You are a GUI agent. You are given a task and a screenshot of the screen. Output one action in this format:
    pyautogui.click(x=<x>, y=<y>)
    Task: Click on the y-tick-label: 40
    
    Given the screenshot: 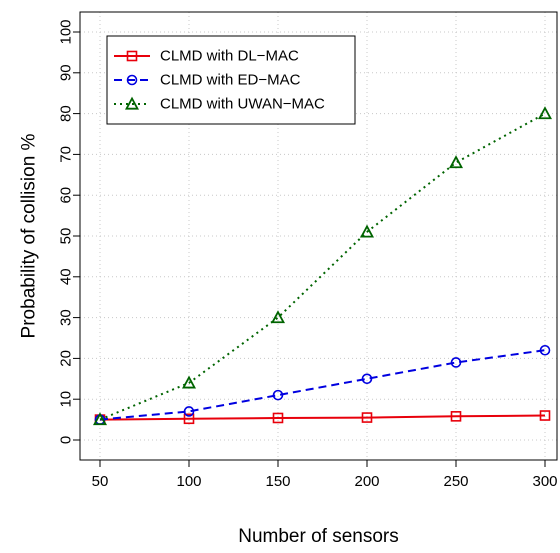 What is the action you would take?
    pyautogui.click(x=66, y=276)
    